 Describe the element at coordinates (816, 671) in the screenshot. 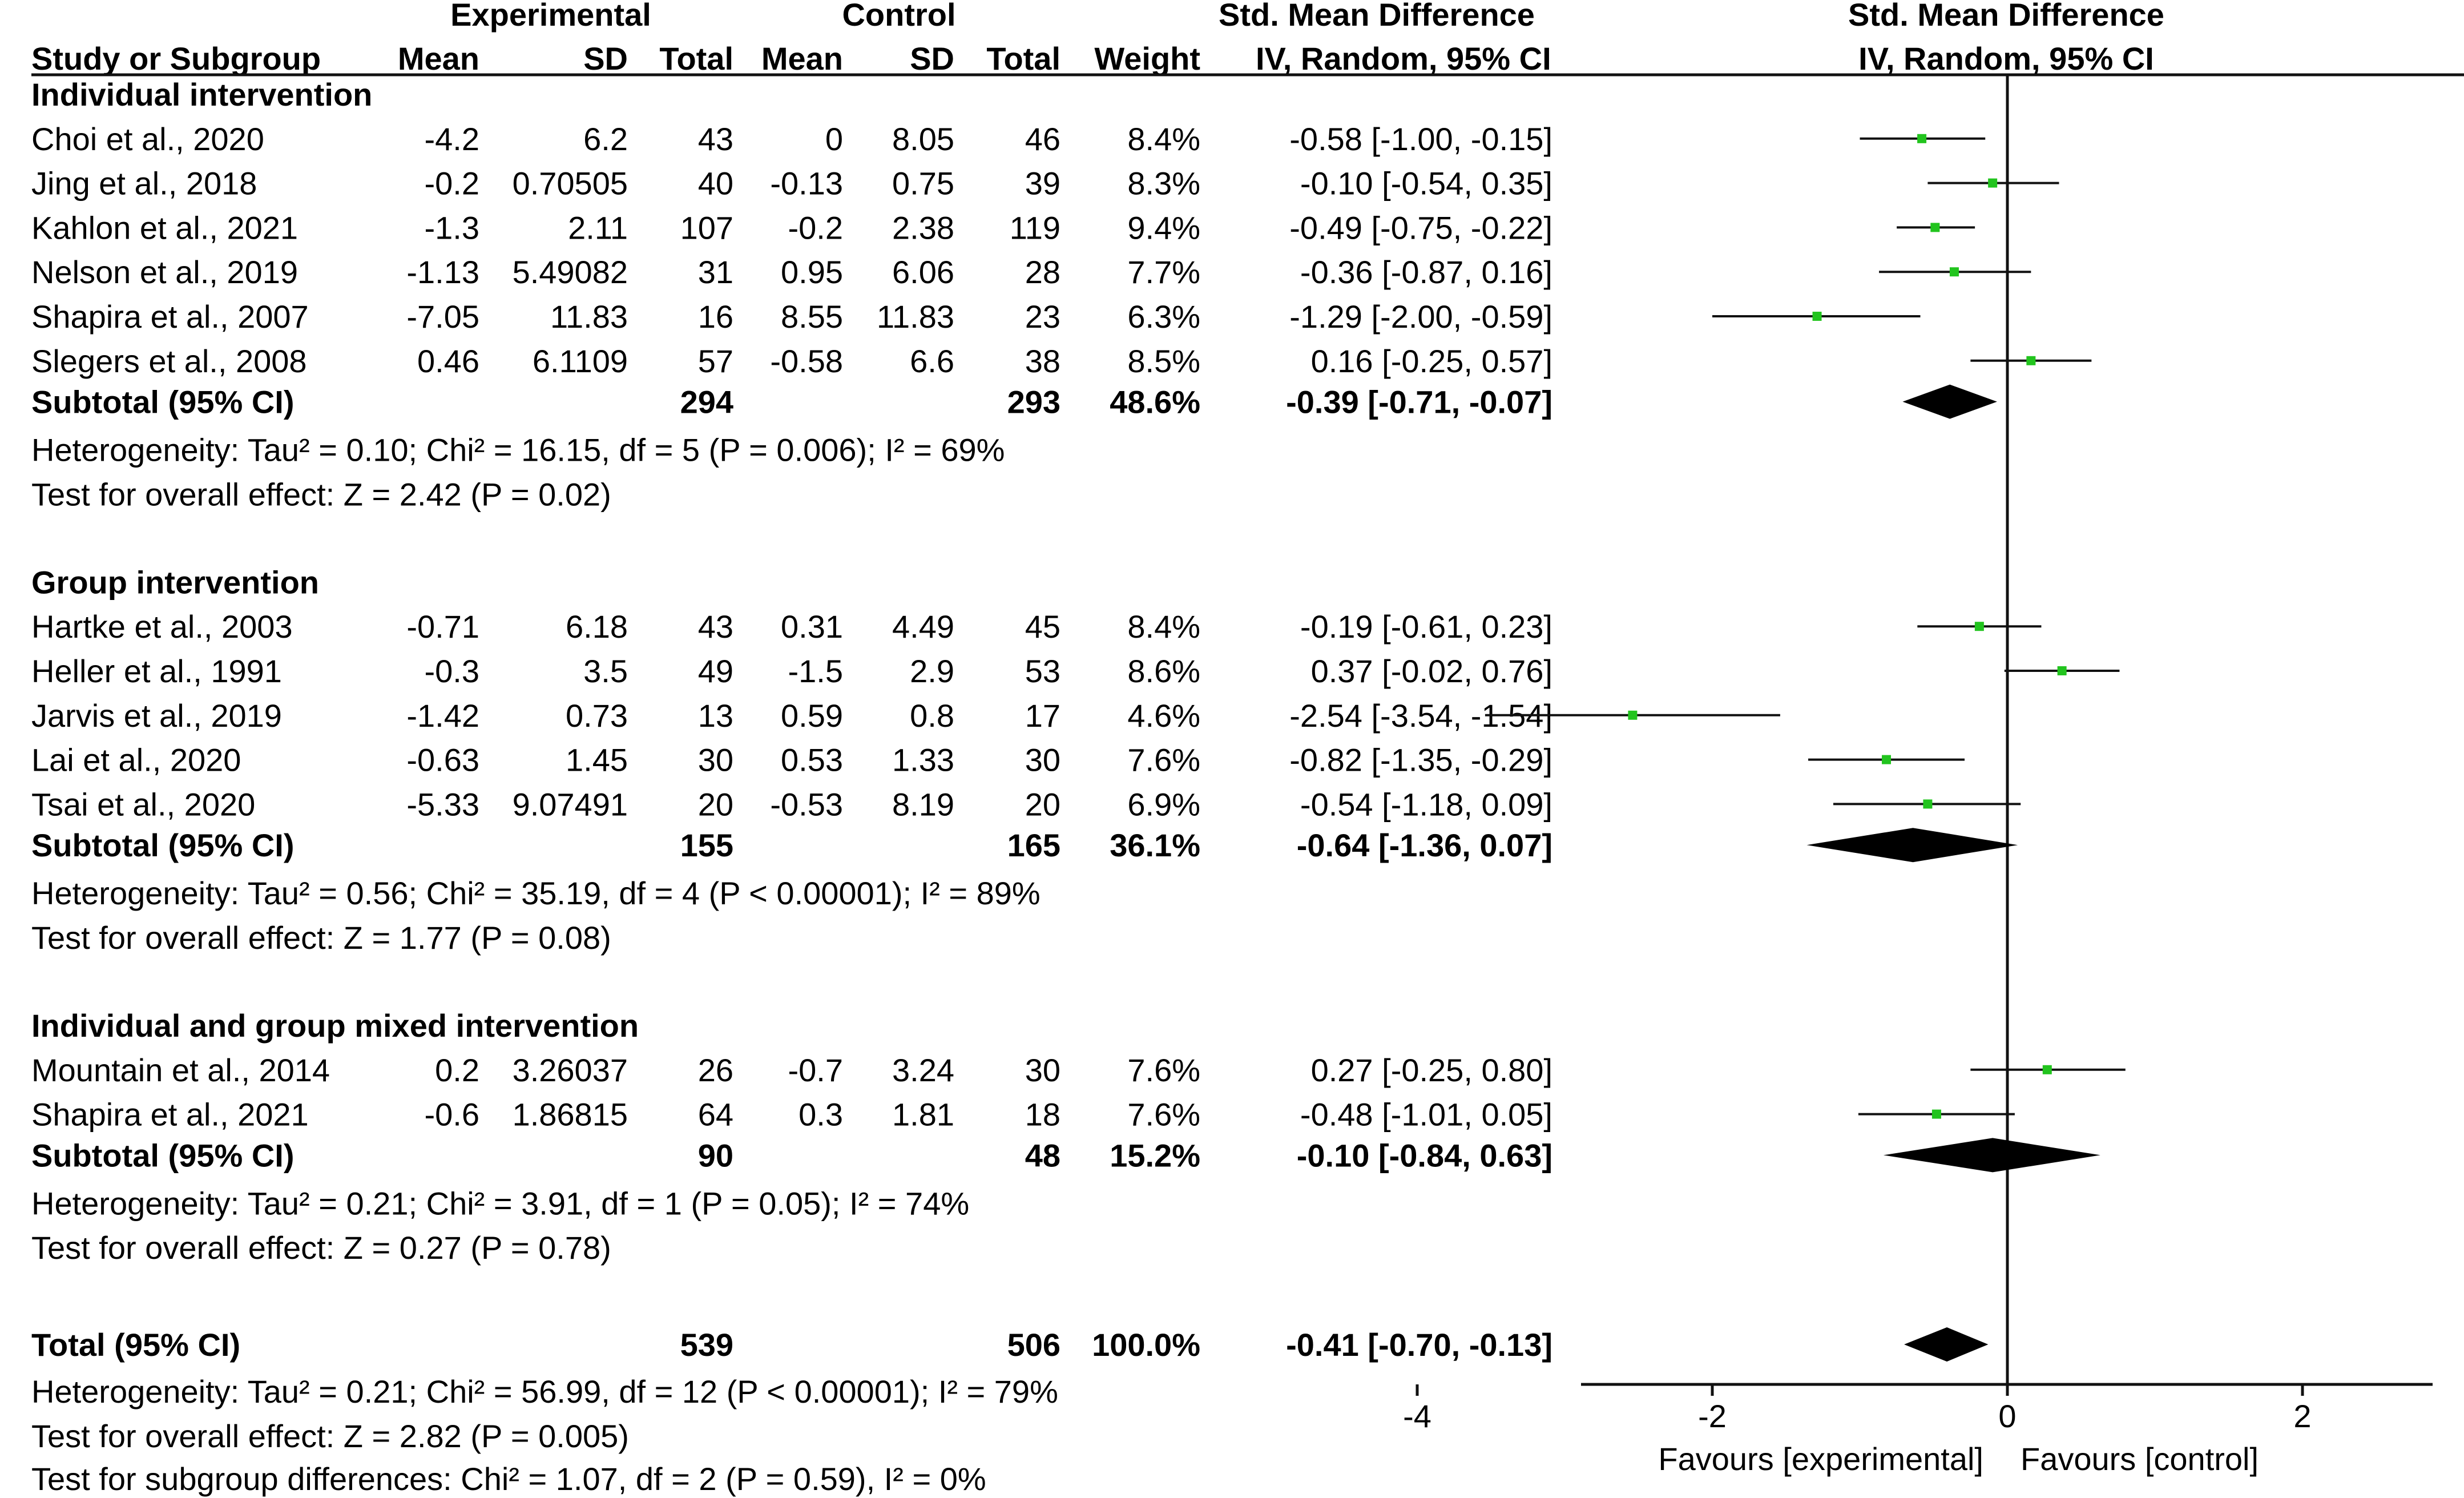

I see `cell-ctl-mean: -1.5` at that location.